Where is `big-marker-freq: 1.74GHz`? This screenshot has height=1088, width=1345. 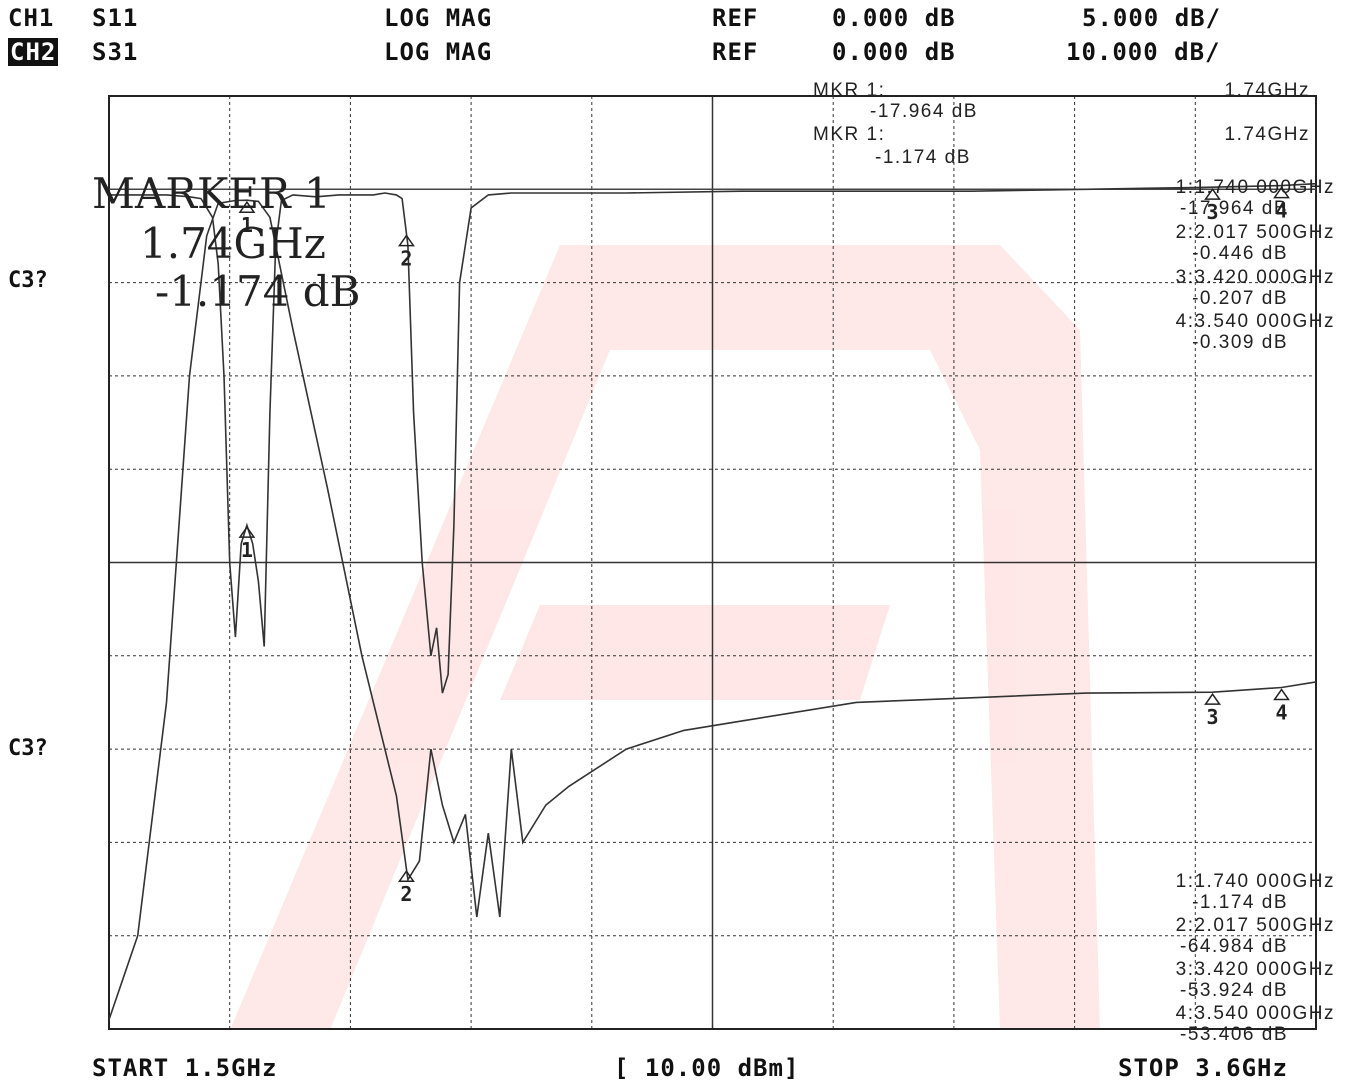 big-marker-freq: 1.74GHz is located at coordinates (233, 243).